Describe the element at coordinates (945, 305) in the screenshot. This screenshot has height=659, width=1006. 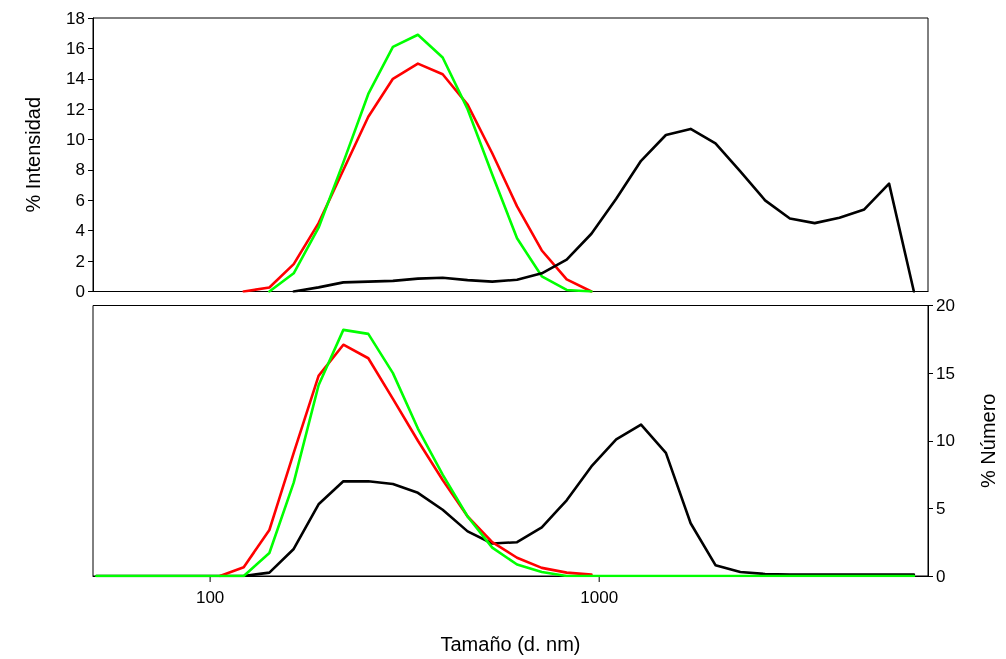
I see `y2-tick-label: 20` at that location.